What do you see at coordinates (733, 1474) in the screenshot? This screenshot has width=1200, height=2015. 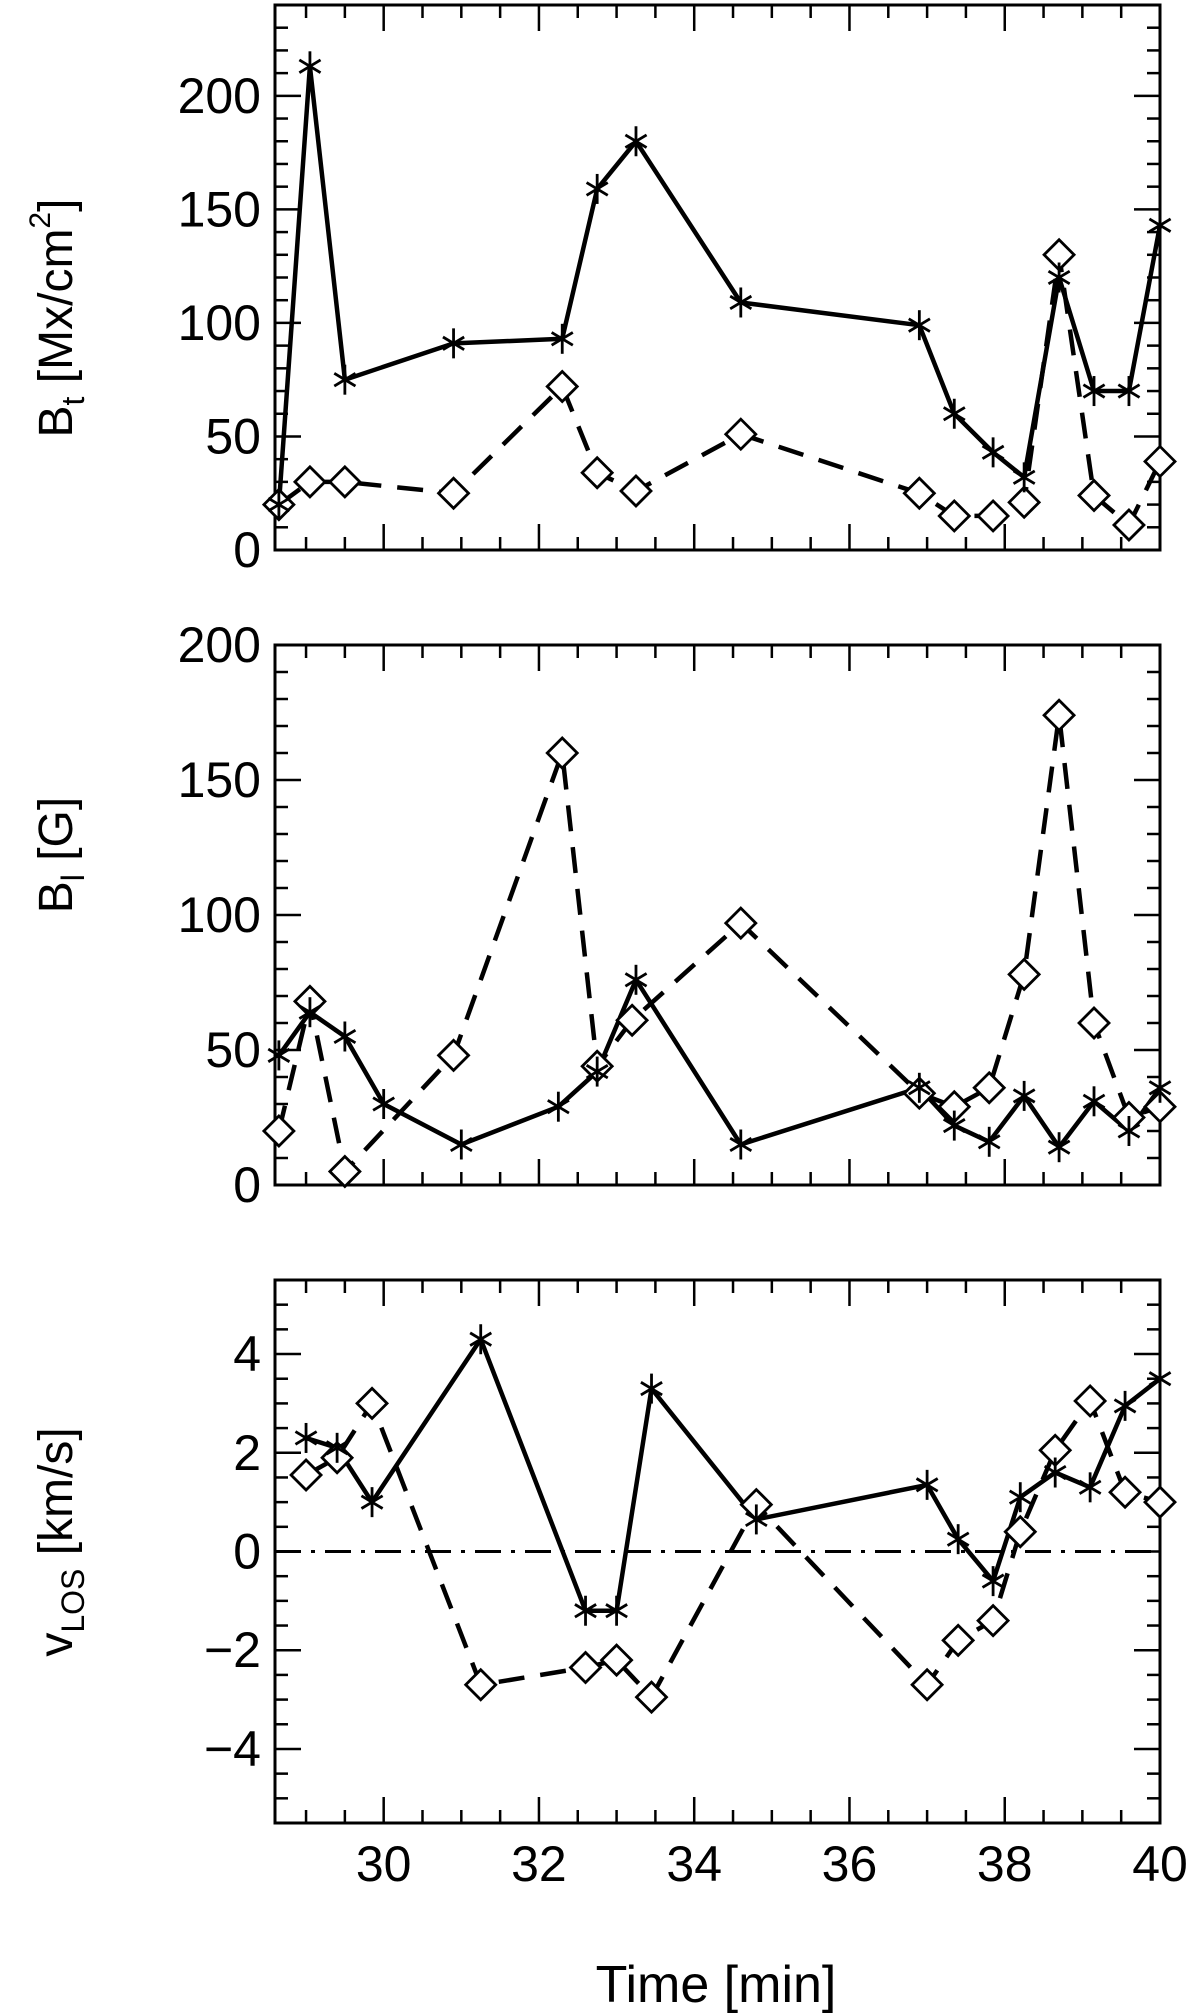 I see `solid-series-line` at bounding box center [733, 1474].